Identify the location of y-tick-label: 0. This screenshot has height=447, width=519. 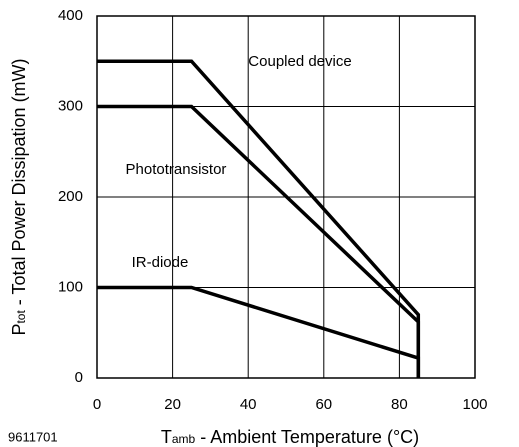
(79, 377).